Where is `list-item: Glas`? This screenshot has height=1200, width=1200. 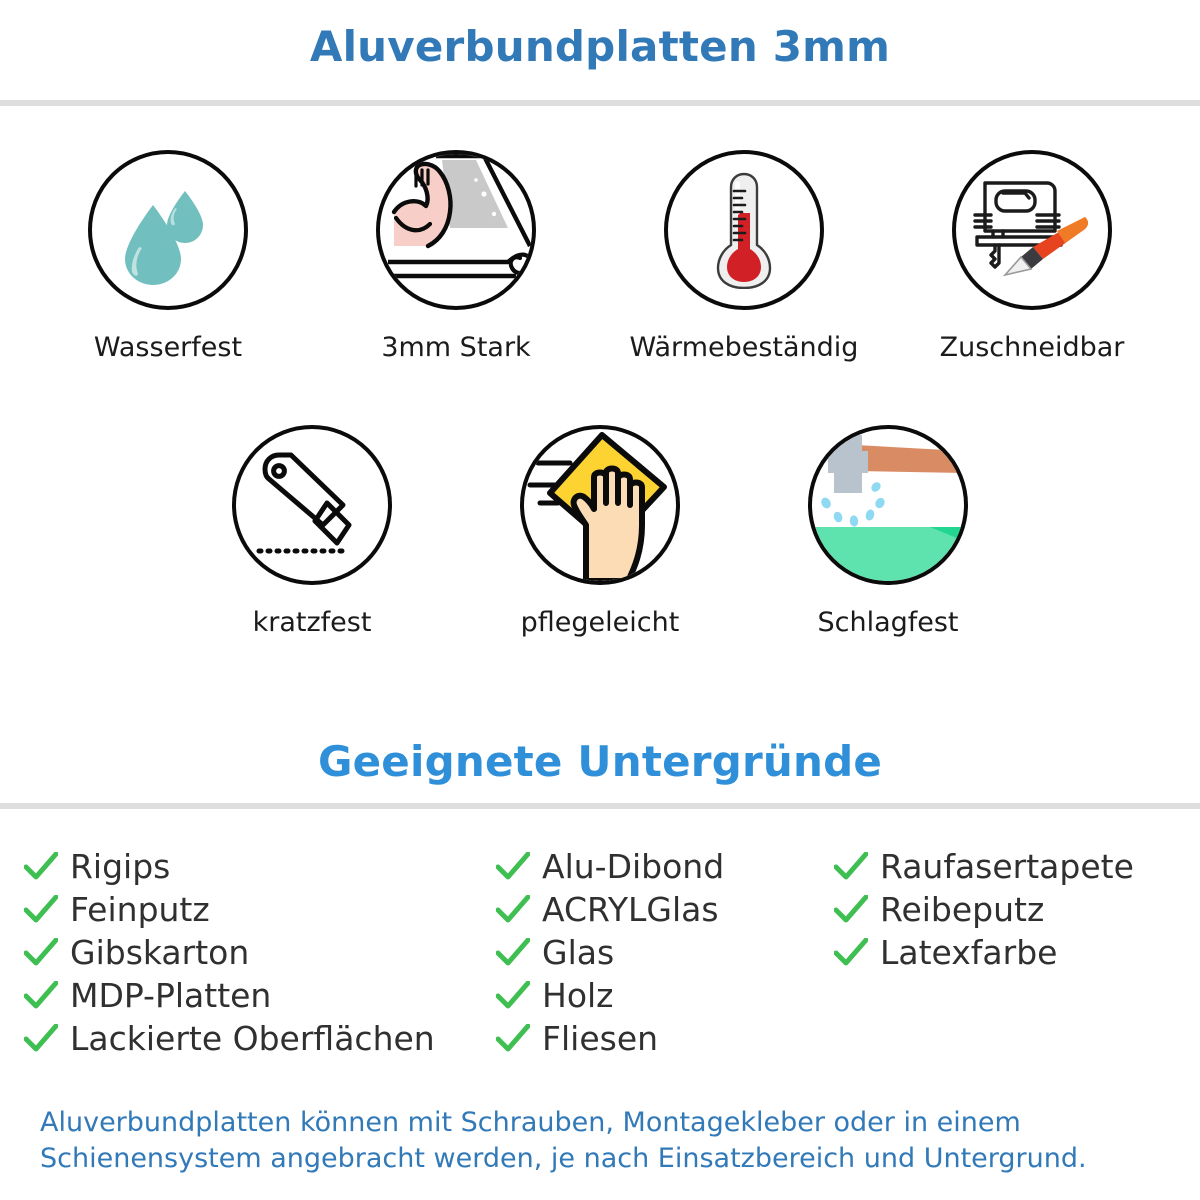 list-item: Glas is located at coordinates (665, 952).